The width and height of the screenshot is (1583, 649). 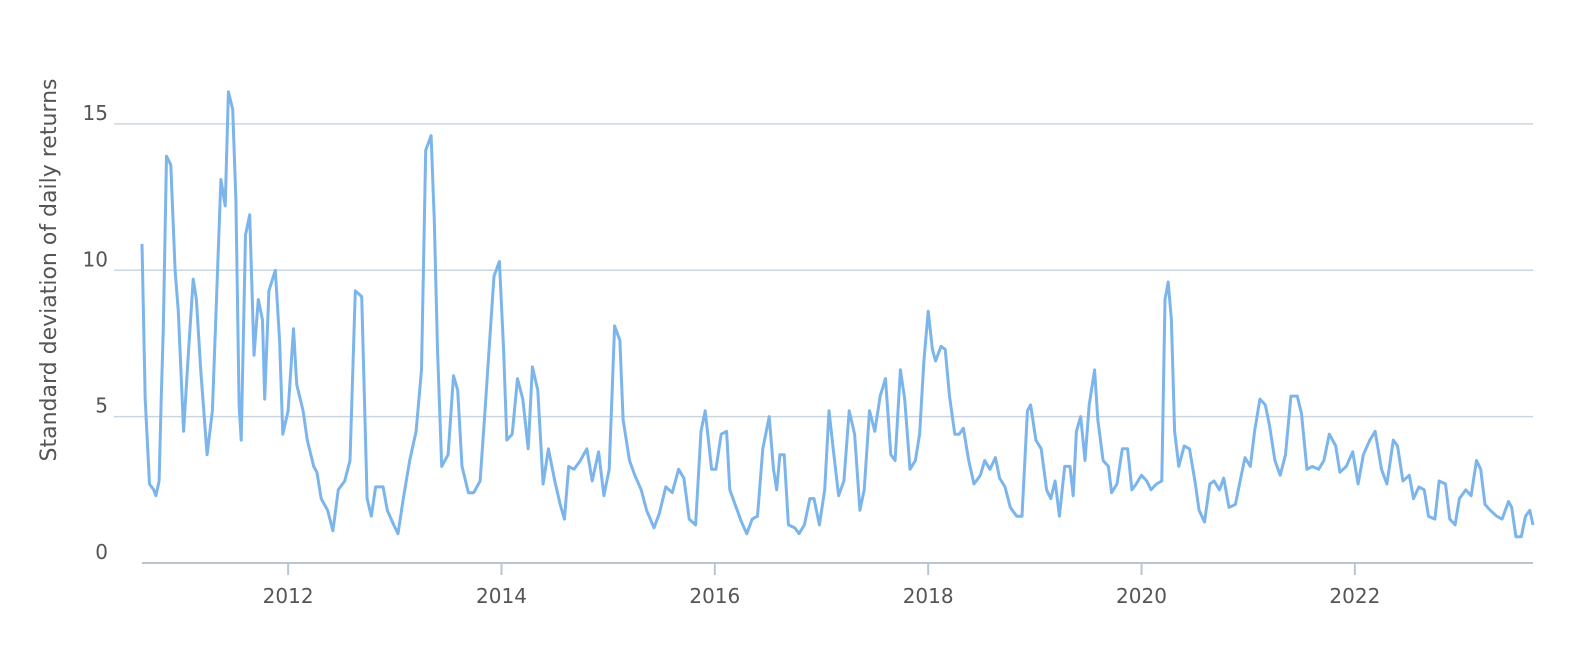 I want to click on x-tick-label: 2014, so click(x=501, y=596).